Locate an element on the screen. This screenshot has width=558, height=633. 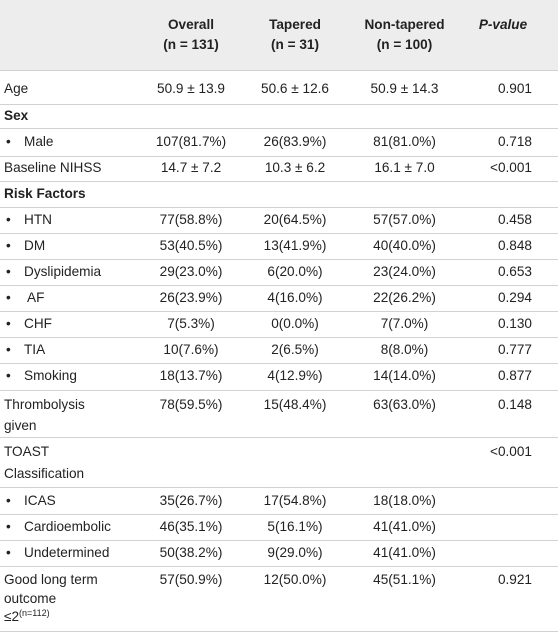
header-band is located at coordinates (279, 35).